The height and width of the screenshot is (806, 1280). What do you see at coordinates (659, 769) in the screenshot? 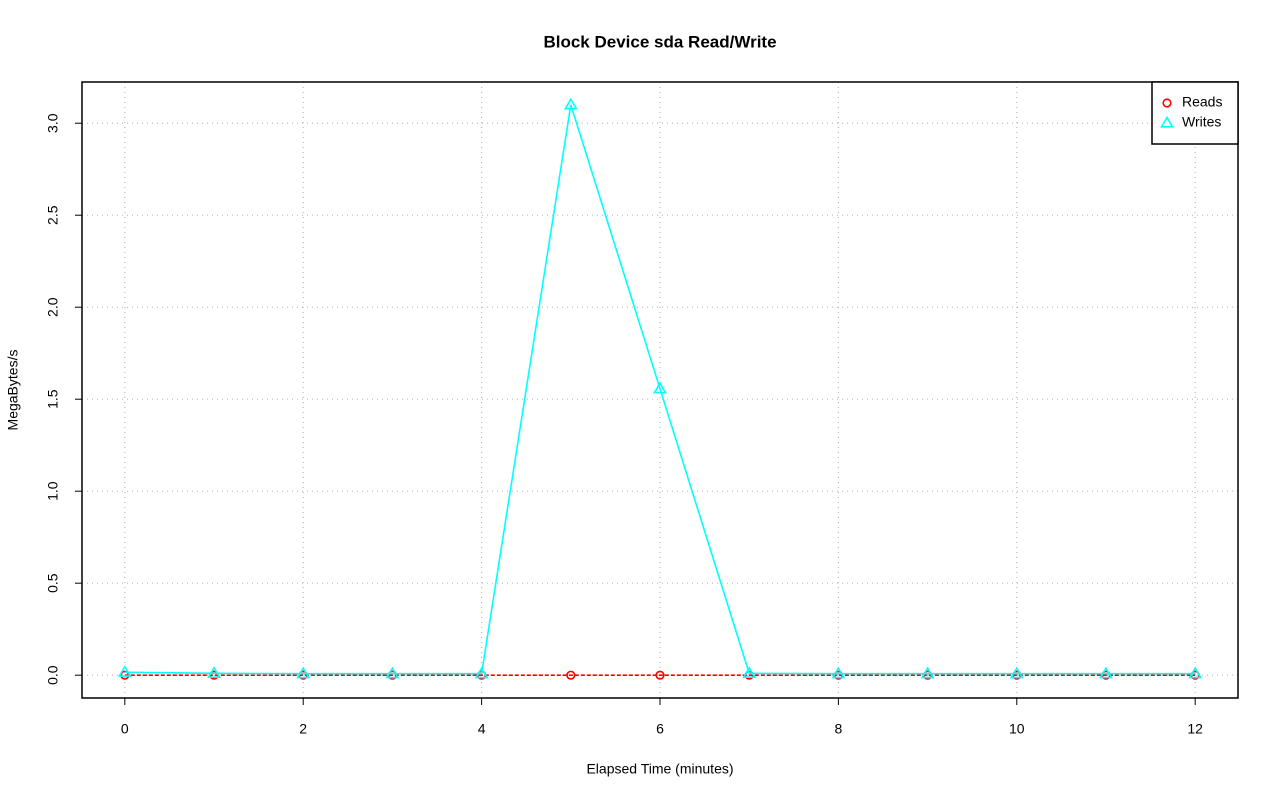
I see `x-axis-label: Elapsed Time (minutes)` at bounding box center [659, 769].